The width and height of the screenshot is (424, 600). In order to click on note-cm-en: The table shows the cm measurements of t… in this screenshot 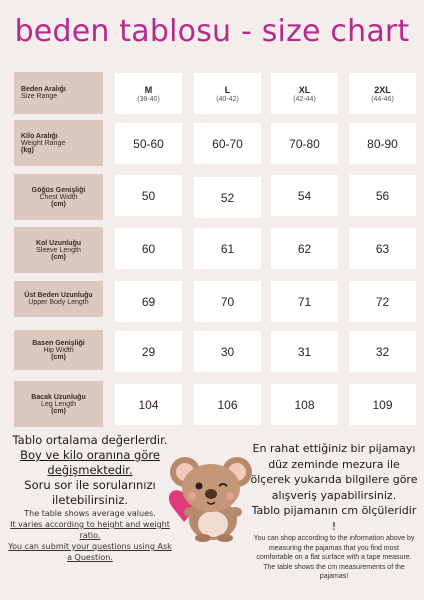, I will do `click(334, 572)`.